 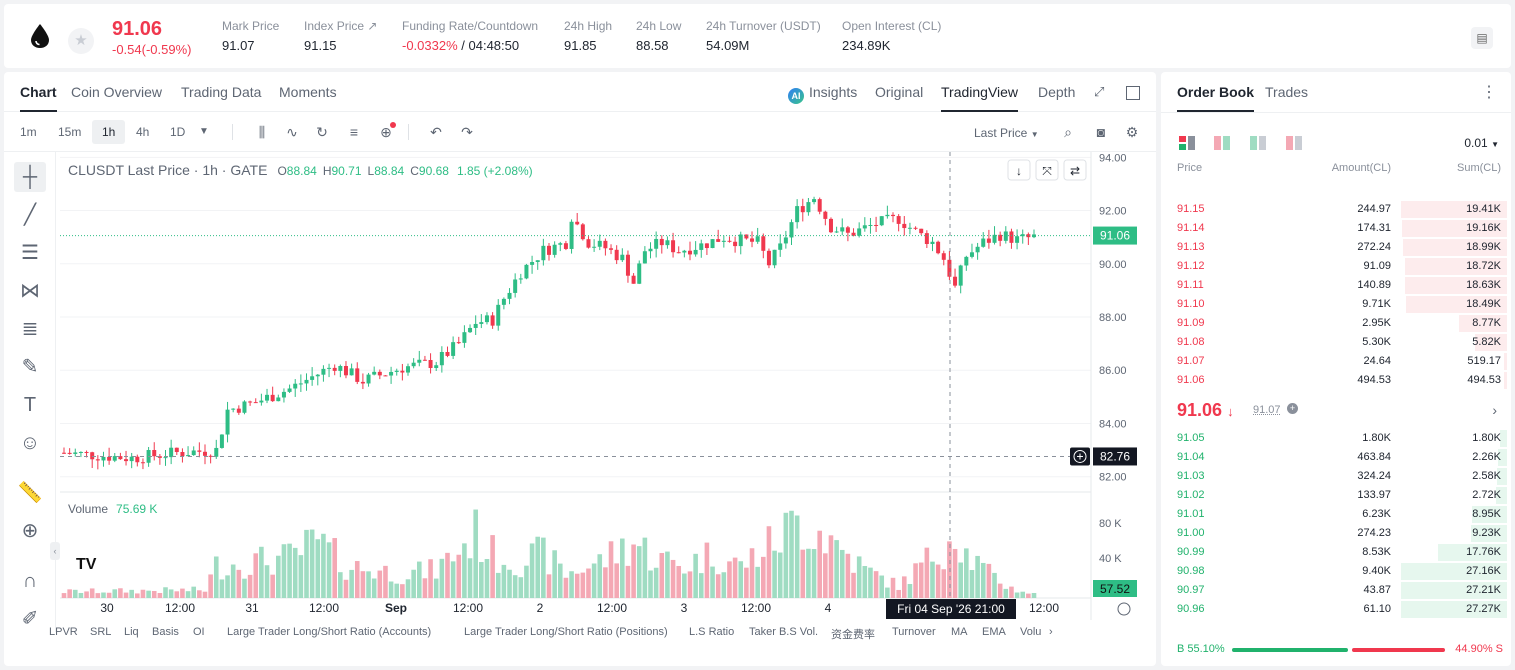 I want to click on indicator-ltlsr-accounts: Large Trader Long/Short Ratio (Accounts), so click(x=329, y=632).